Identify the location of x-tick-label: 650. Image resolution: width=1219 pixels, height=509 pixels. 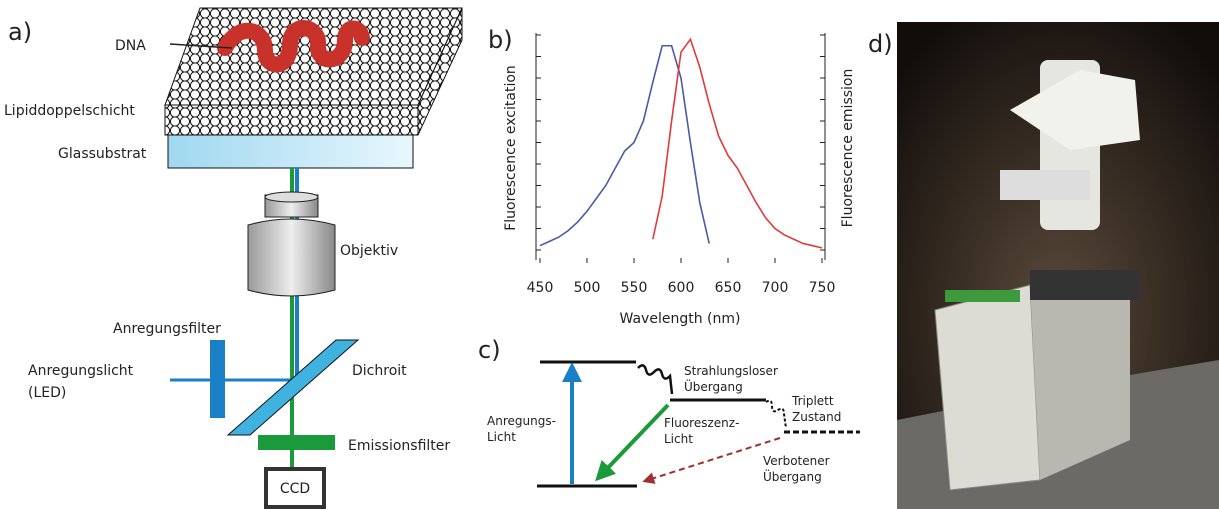
(728, 288).